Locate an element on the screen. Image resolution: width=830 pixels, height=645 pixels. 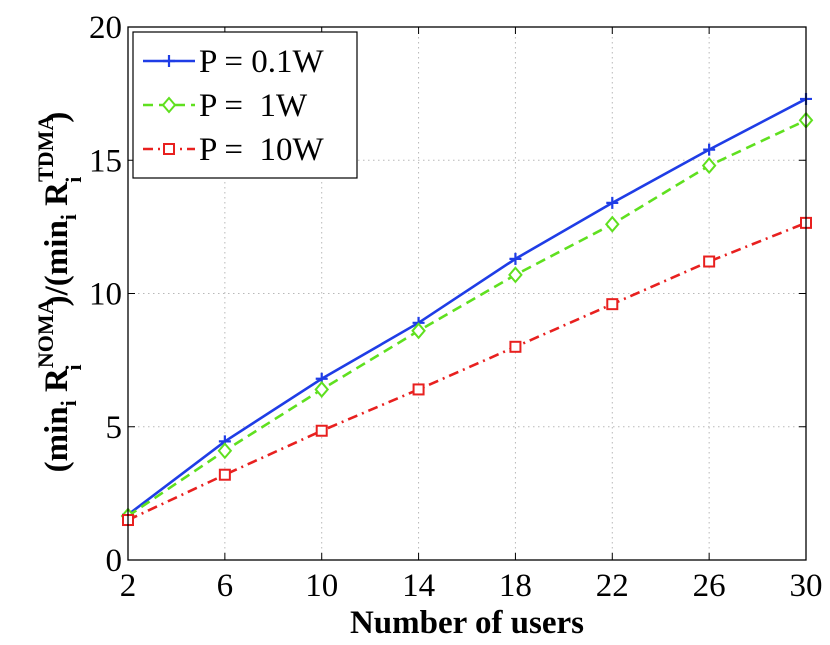
y-tick-label: 0 is located at coordinates (114, 561).